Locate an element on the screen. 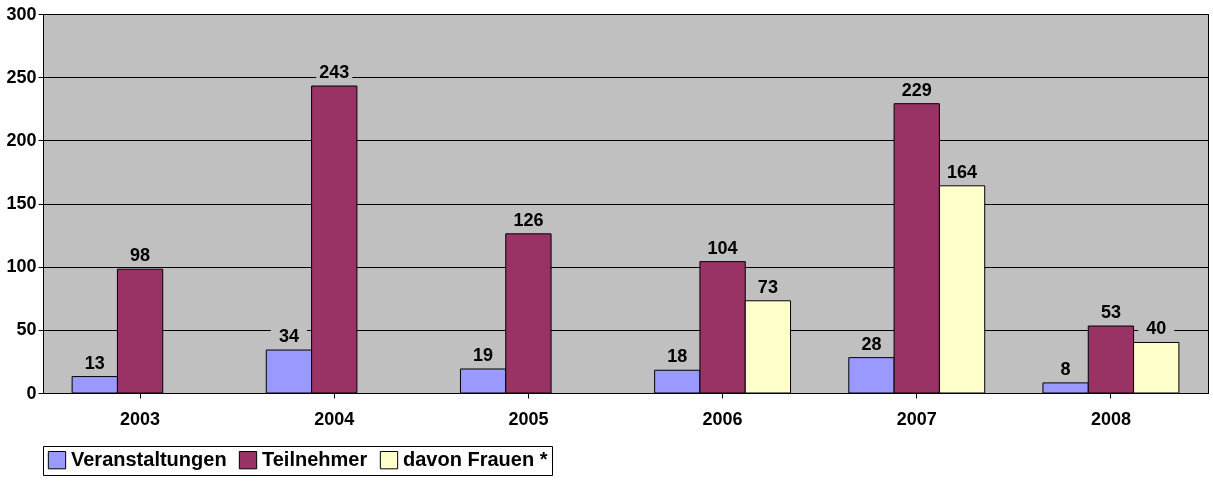 Image resolution: width=1213 pixels, height=481 pixels. data-label: 229 is located at coordinates (916, 89).